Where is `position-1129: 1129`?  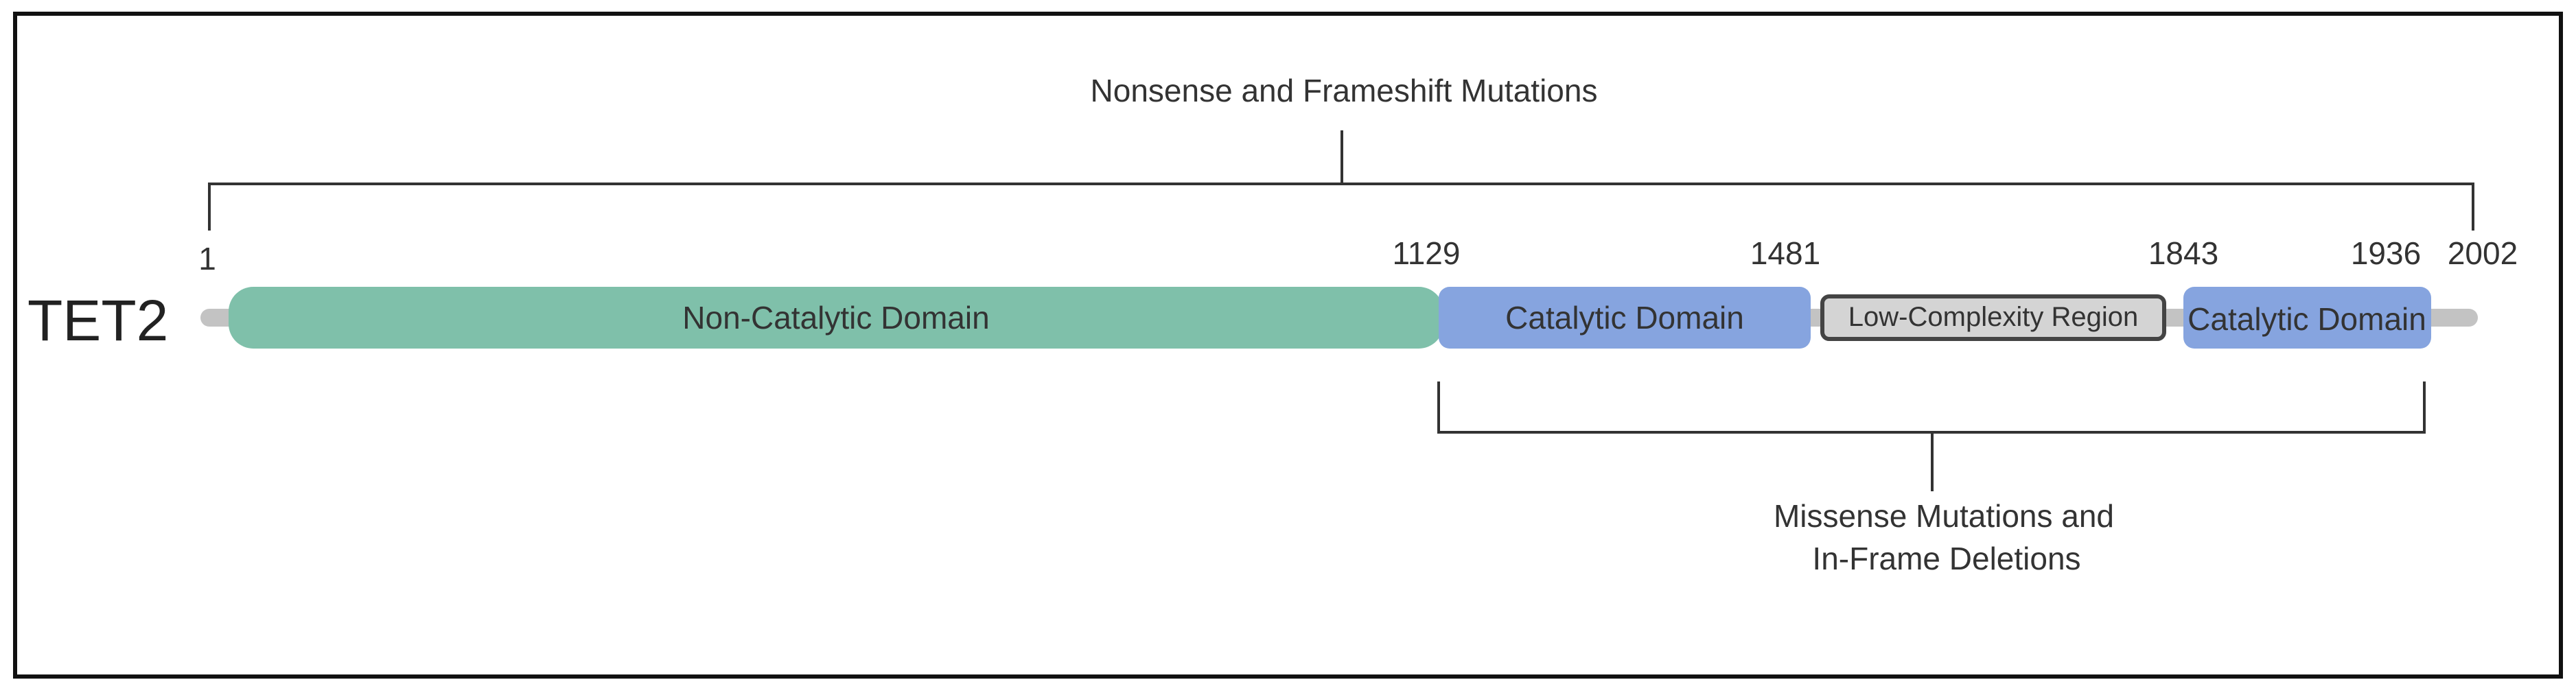 position-1129: 1129 is located at coordinates (1427, 253).